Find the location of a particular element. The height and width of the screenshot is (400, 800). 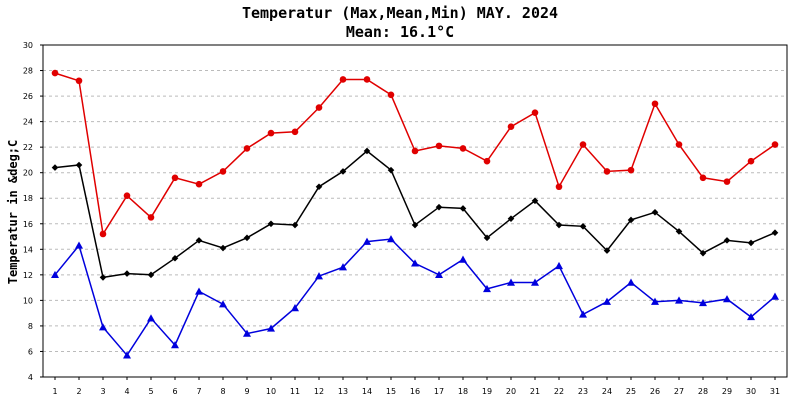

y-tick-layer: 4 6 8 10 12 14 16 18 20 22 24 26 28 30 is located at coordinates (33, 211).